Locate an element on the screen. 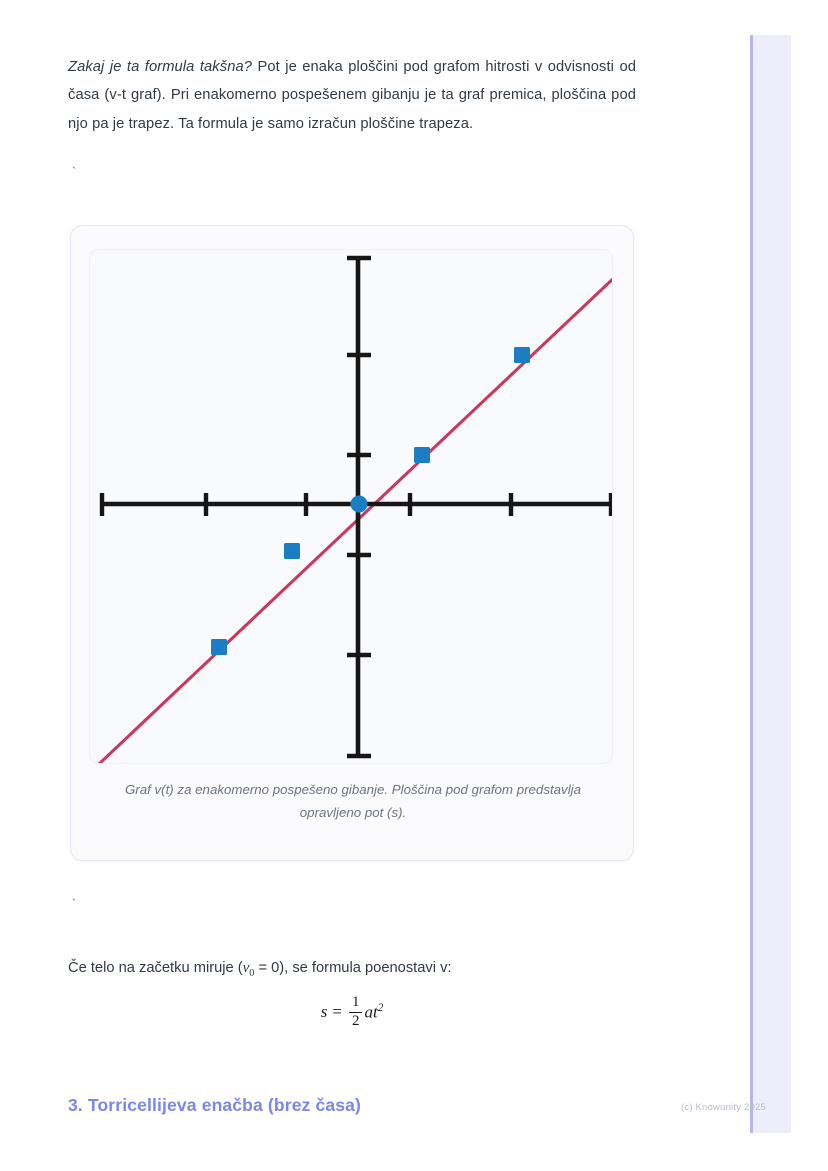 This screenshot has height=1171, width=828. stray-backtick-below-figure: ` is located at coordinates (74, 904).